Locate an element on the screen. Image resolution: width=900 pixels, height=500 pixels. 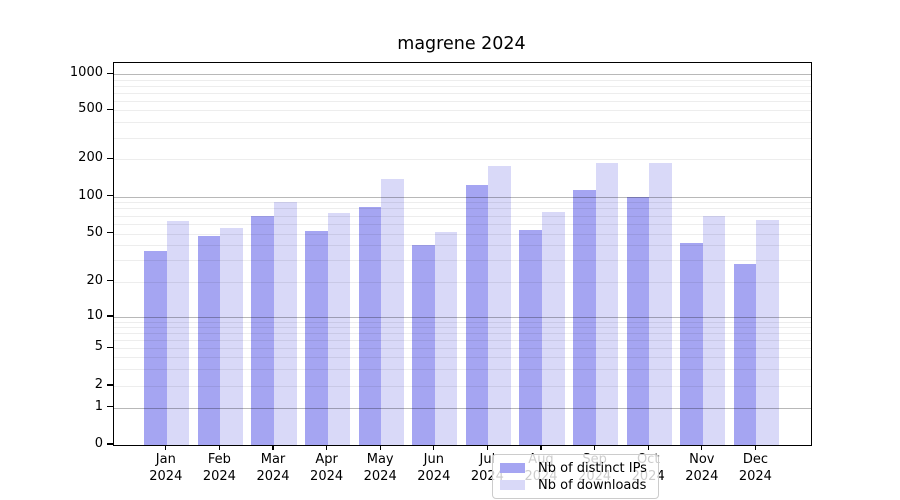
bar-distinct-ips-oct is located at coordinates (638, 321).